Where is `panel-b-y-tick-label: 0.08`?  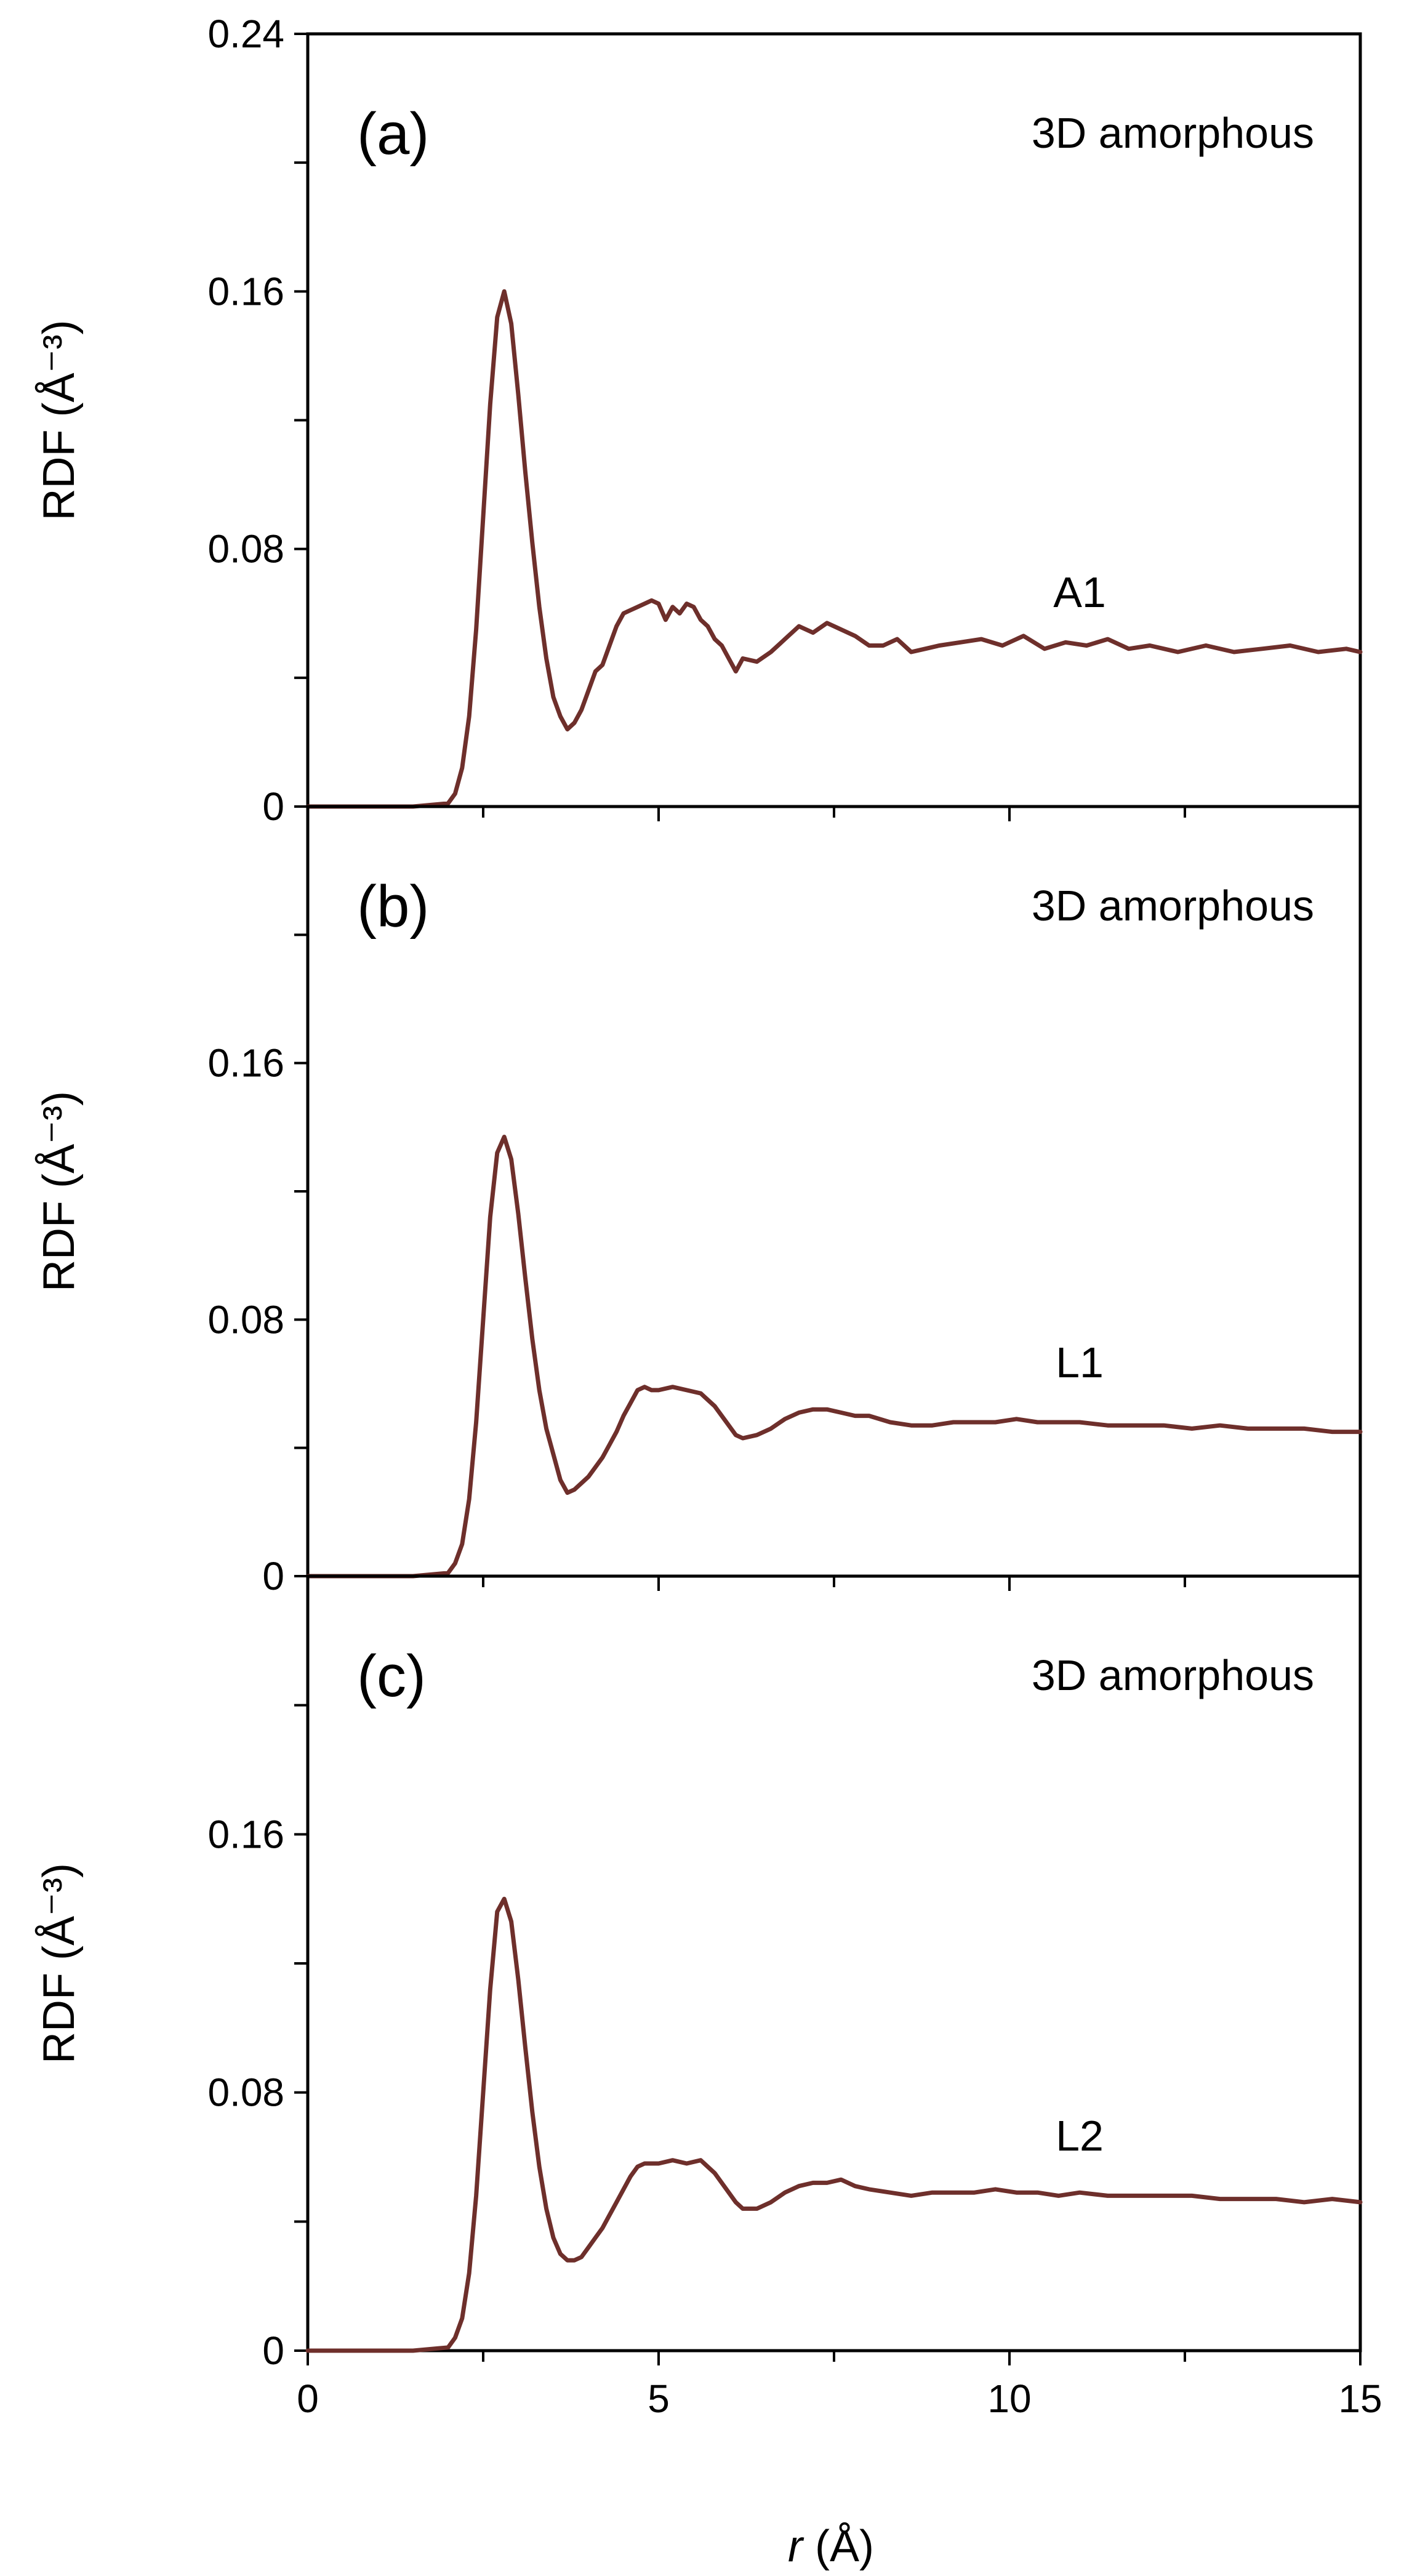
panel-b-y-tick-label: 0.08 is located at coordinates (245, 1319).